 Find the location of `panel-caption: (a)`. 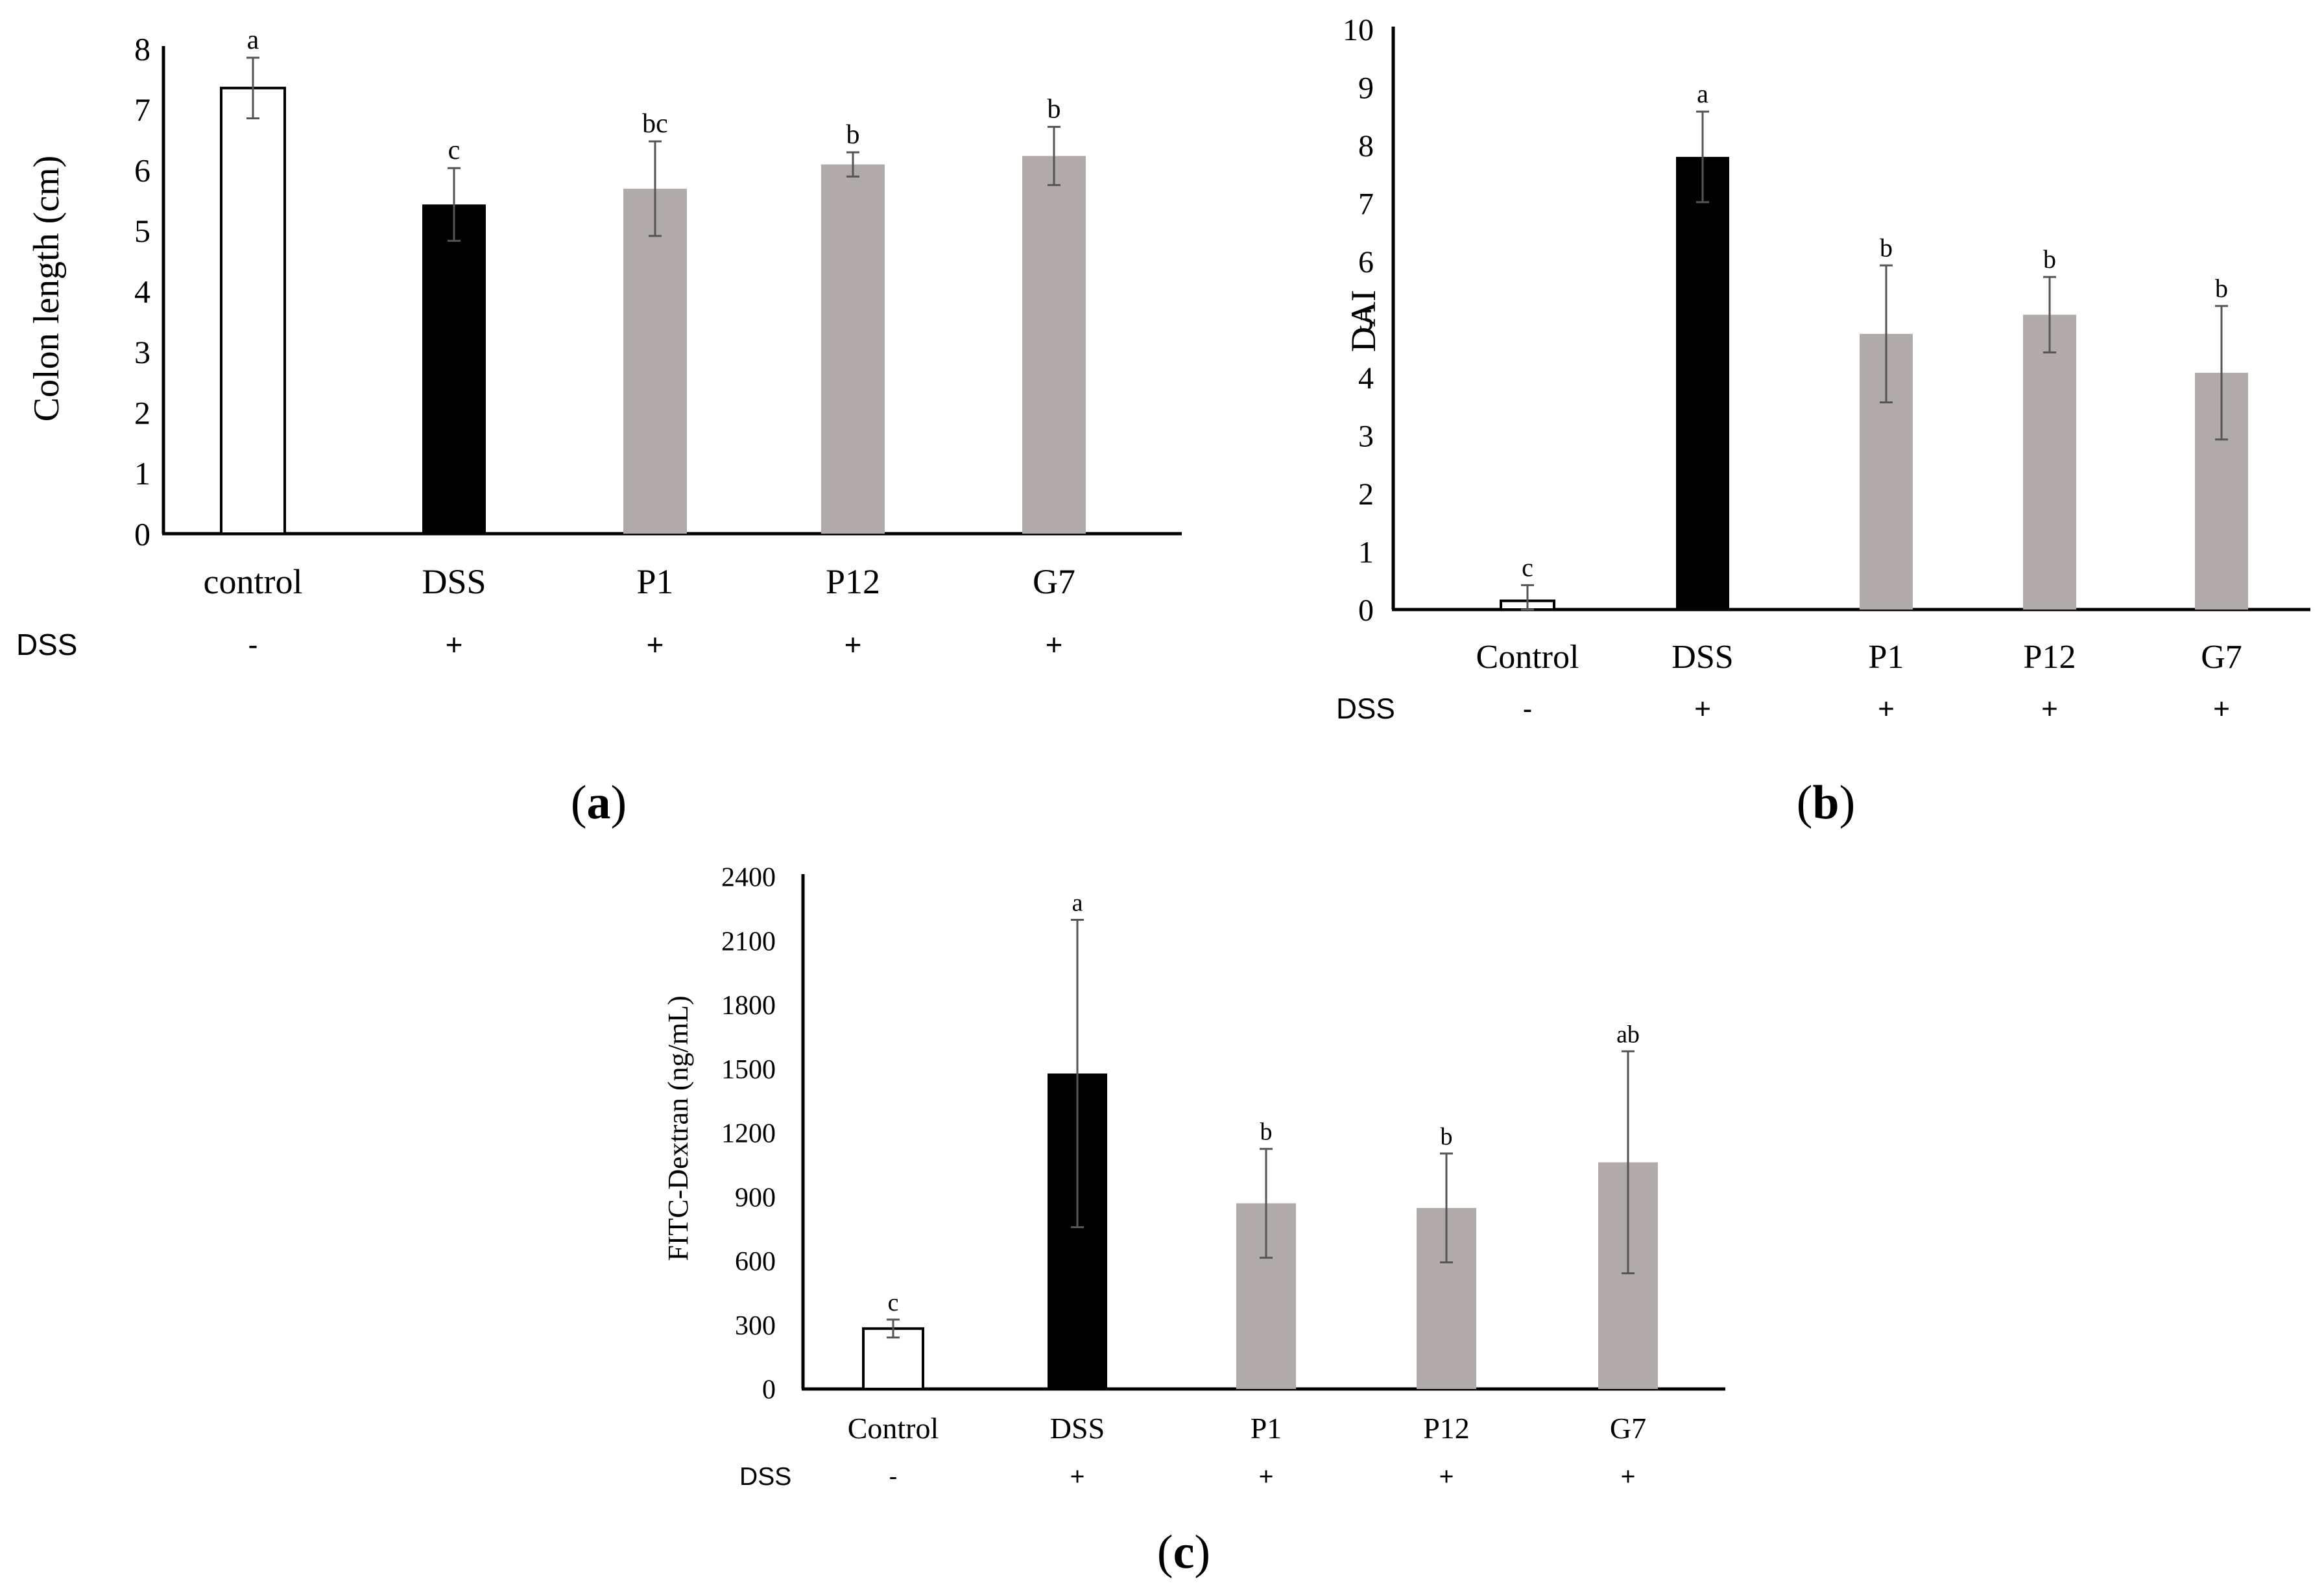

panel-caption: (a) is located at coordinates (599, 803).